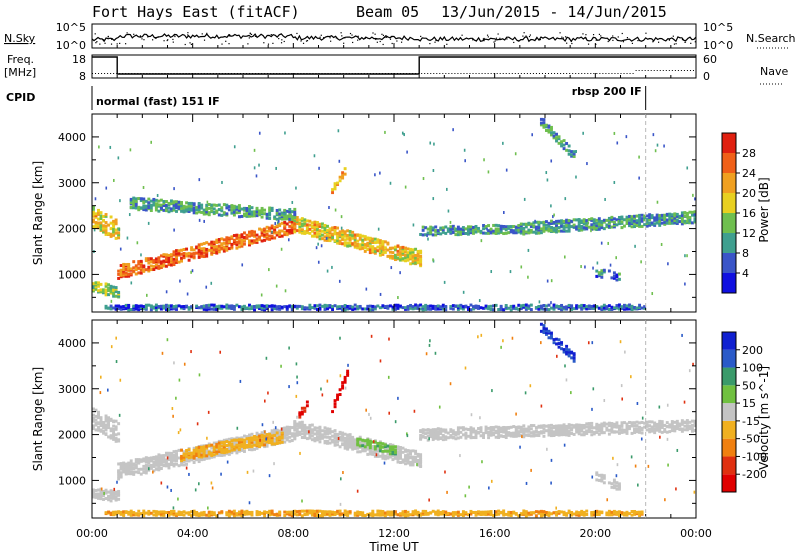 This screenshot has width=800, height=554. Describe the element at coordinates (718, 45) in the screenshot. I see `nsearch-tick-bottom: 10^0` at that location.